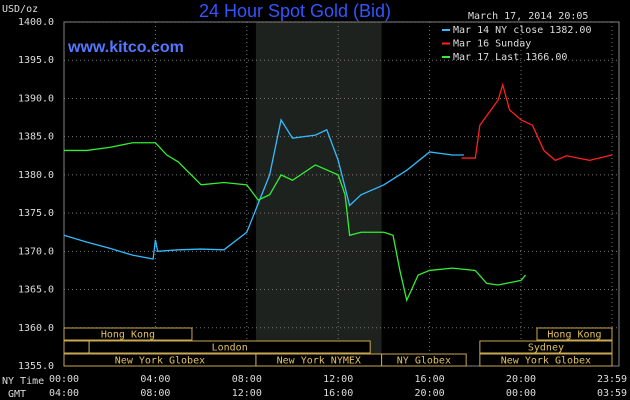 This screenshot has height=400, width=630. What do you see at coordinates (521, 393) in the screenshot?
I see `x2-tick-label: 00:00` at bounding box center [521, 393].